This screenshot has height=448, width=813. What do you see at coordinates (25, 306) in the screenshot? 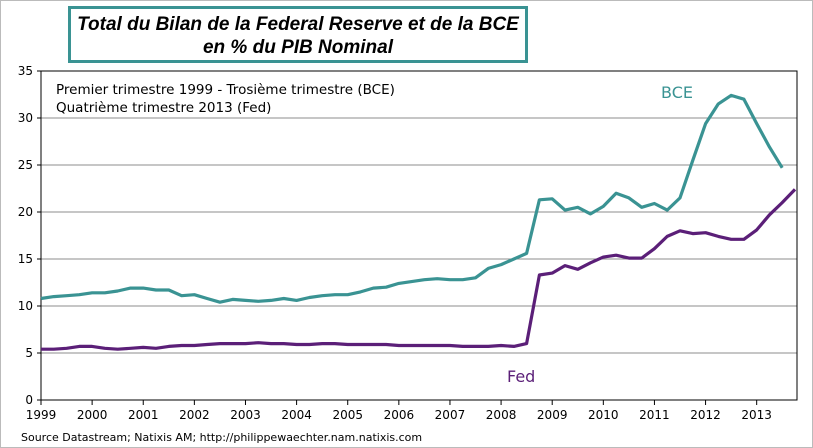
I see `y-tick-label: 10` at bounding box center [25, 306].